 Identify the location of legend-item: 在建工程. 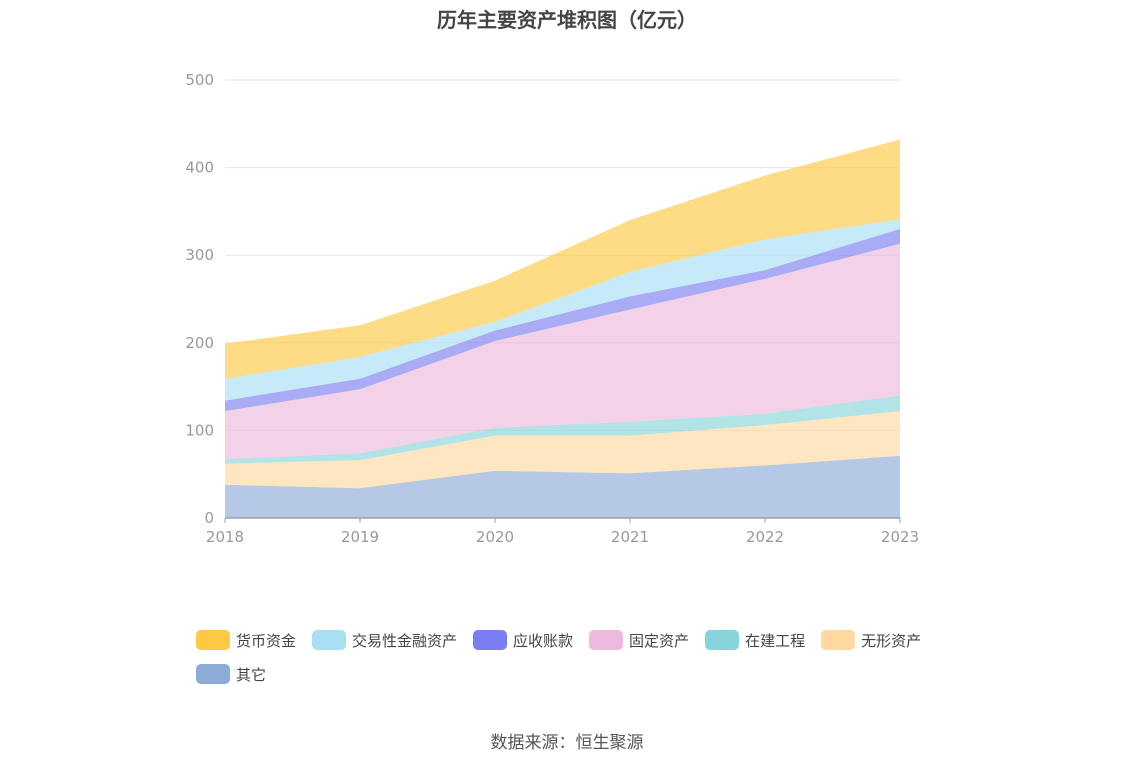
(755, 640).